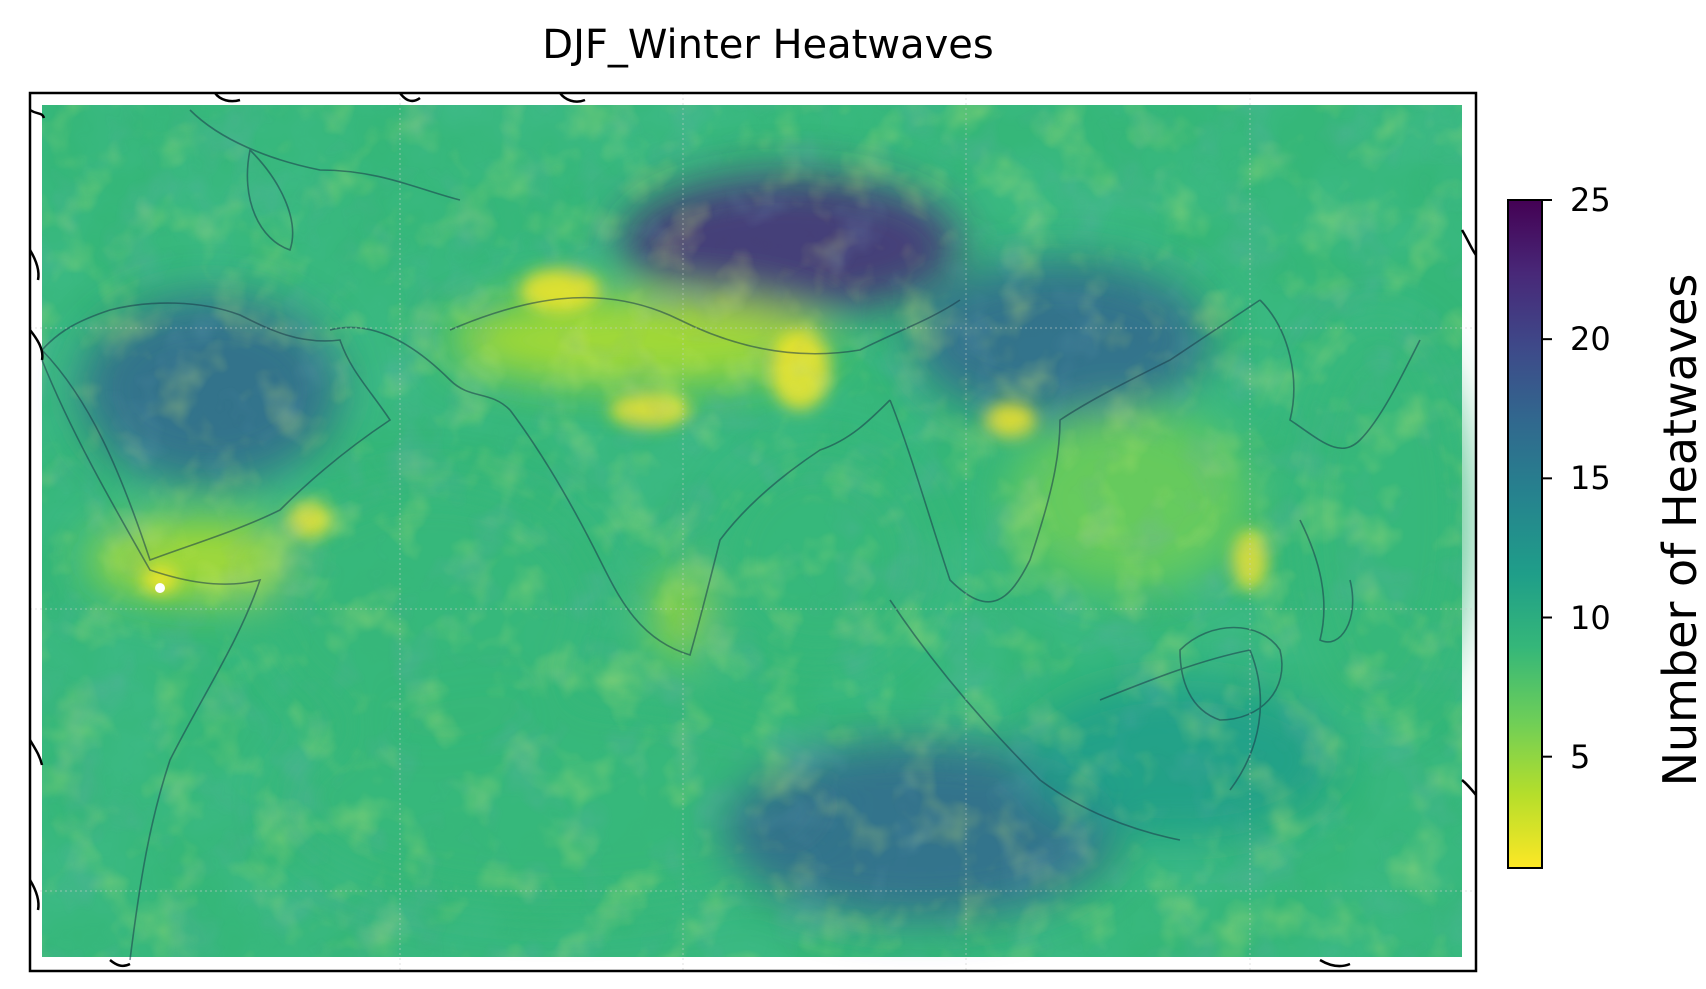 The width and height of the screenshot is (1706, 989). Describe the element at coordinates (1679, 530) in the screenshot. I see `colorbar-label: Number of Heatwaves` at that location.